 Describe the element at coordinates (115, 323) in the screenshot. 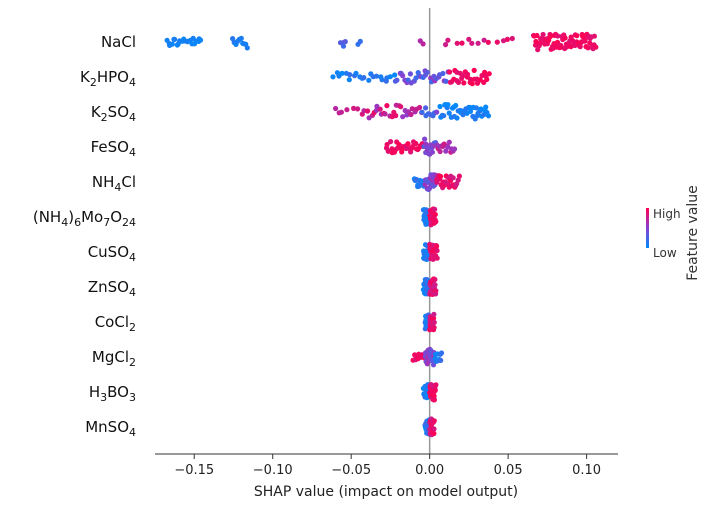

I see `feature-label: CoCl2` at that location.